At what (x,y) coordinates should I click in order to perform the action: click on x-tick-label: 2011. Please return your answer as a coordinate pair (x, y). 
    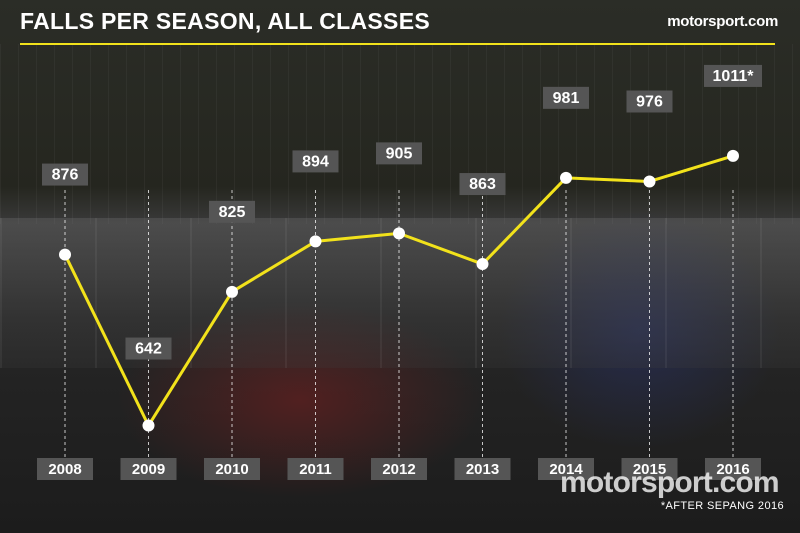
    Looking at the image, I should click on (315, 469).